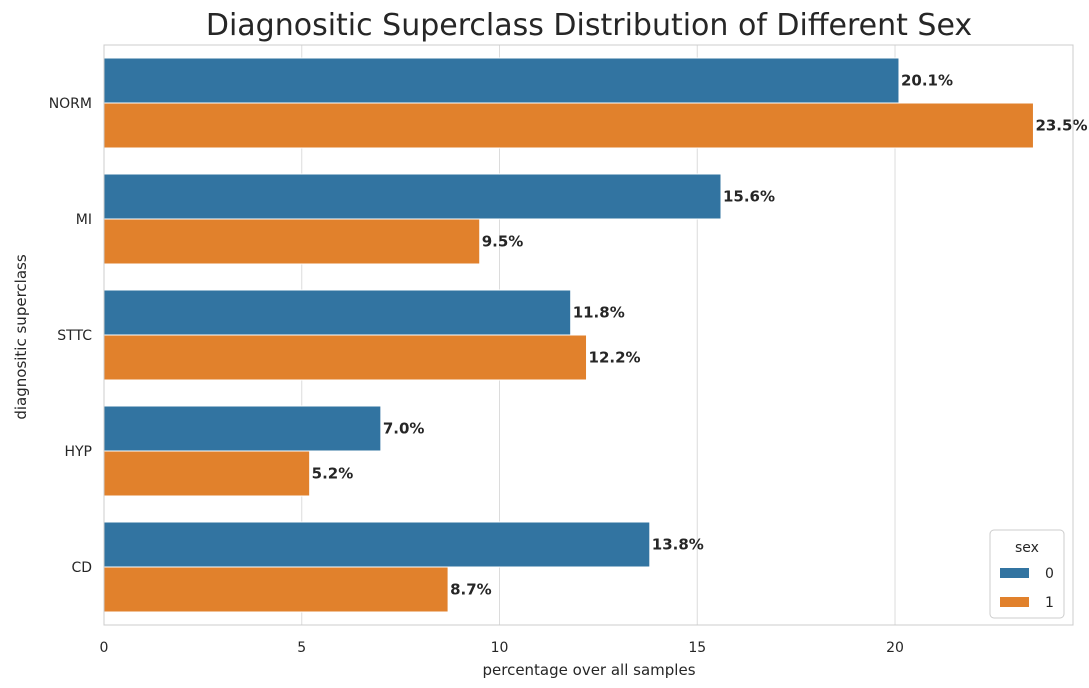 The width and height of the screenshot is (1089, 688). Describe the element at coordinates (1049, 574) in the screenshot. I see `legend-label: 0` at that location.